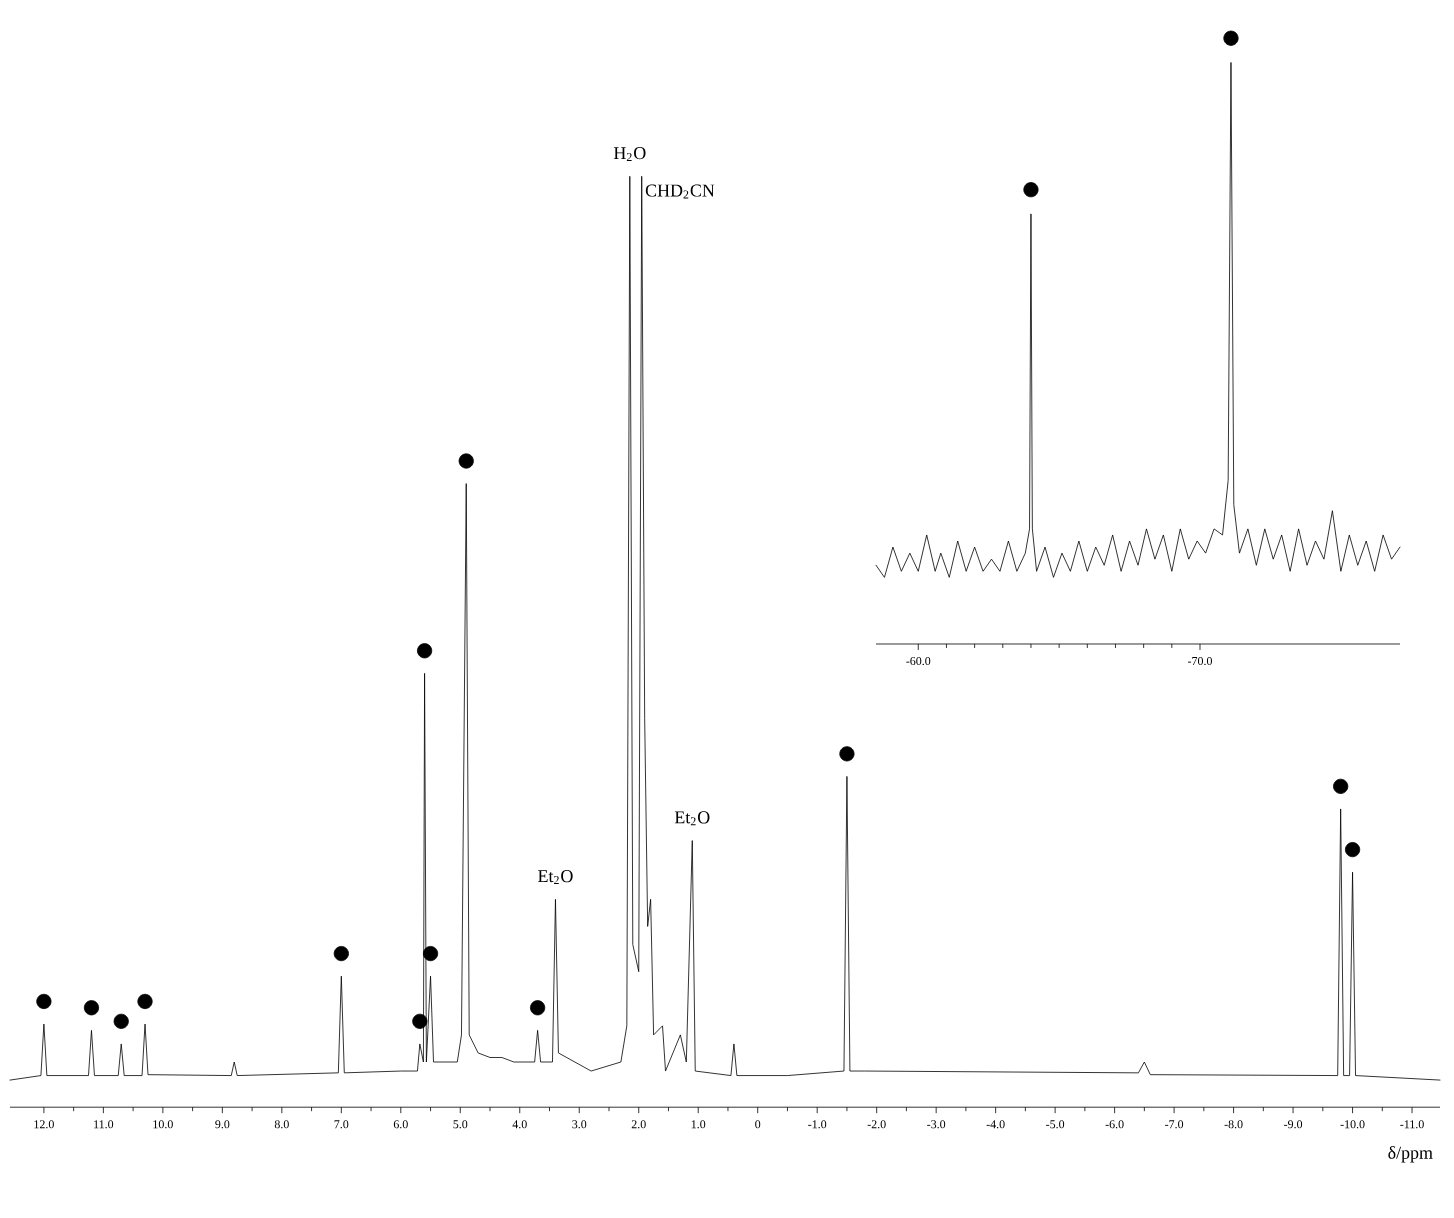  Describe the element at coordinates (680, 191) in the screenshot. I see `annotation: CHD$_{2}$CN` at that location.